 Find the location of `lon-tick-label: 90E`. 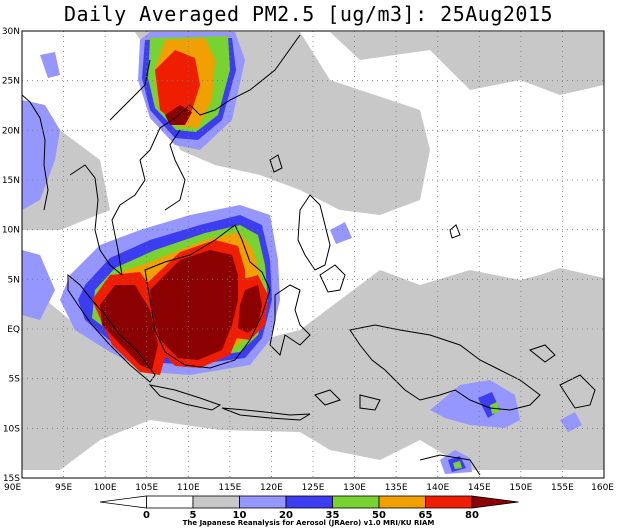

lon-tick-label: 90E is located at coordinates (12, 488).